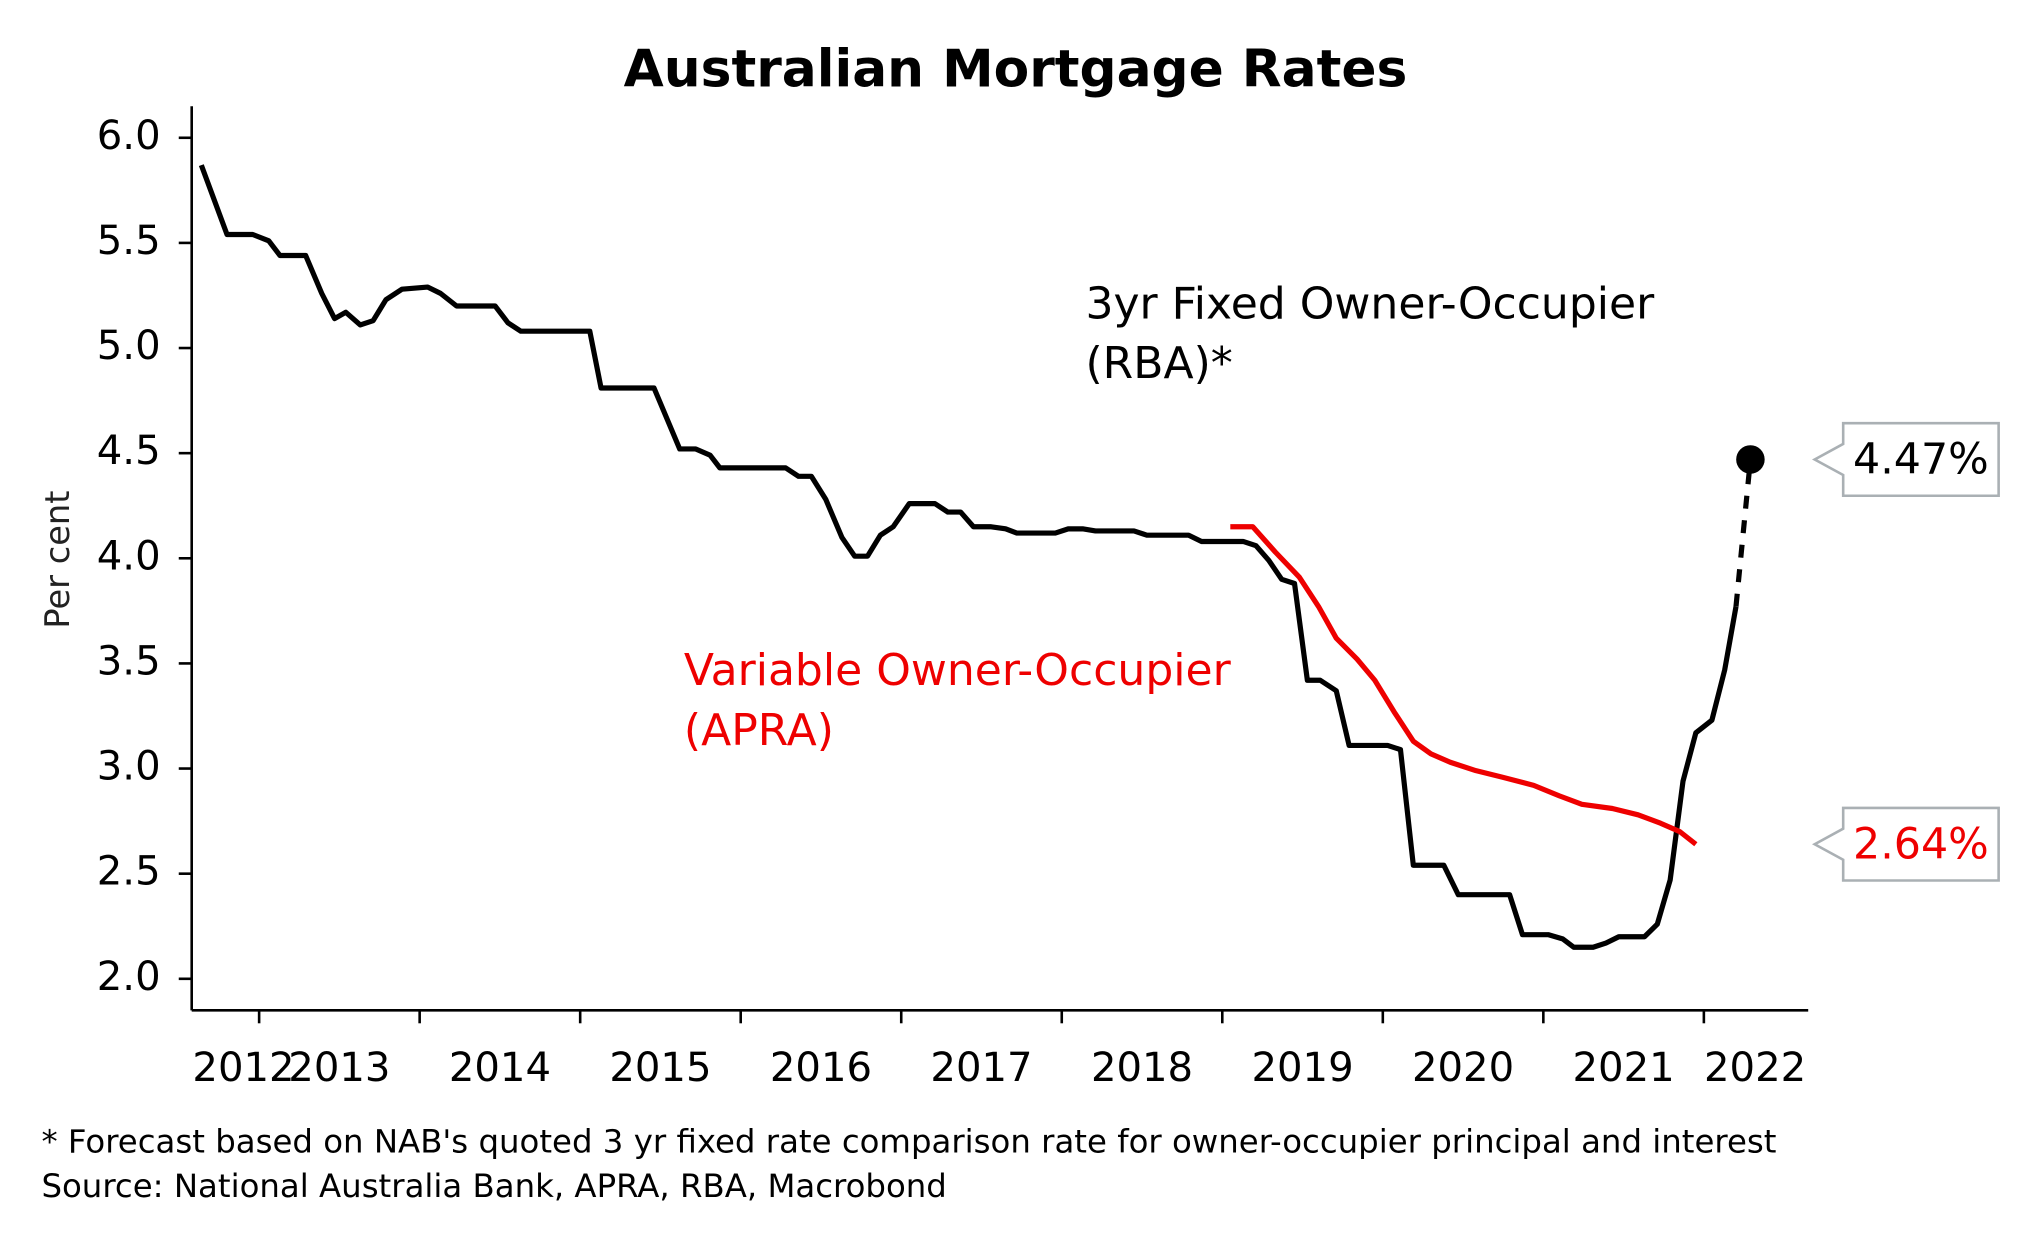  Describe the element at coordinates (129, 451) in the screenshot. I see `y-tick-label: 4.5` at that location.